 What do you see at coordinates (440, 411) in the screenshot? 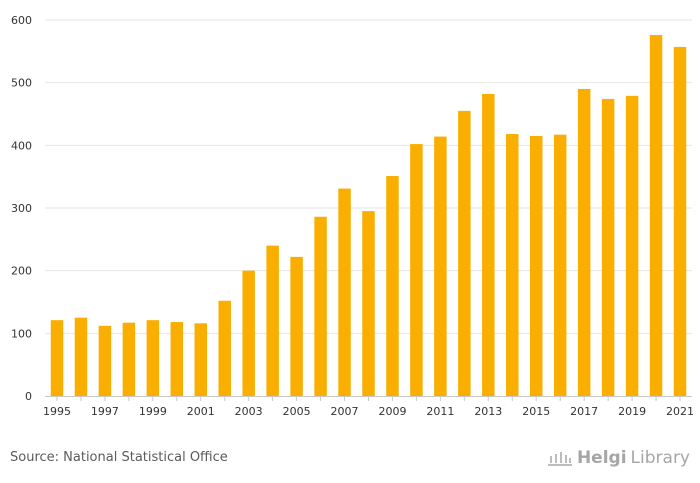
I see `x-tick-label: 2011` at bounding box center [440, 411].